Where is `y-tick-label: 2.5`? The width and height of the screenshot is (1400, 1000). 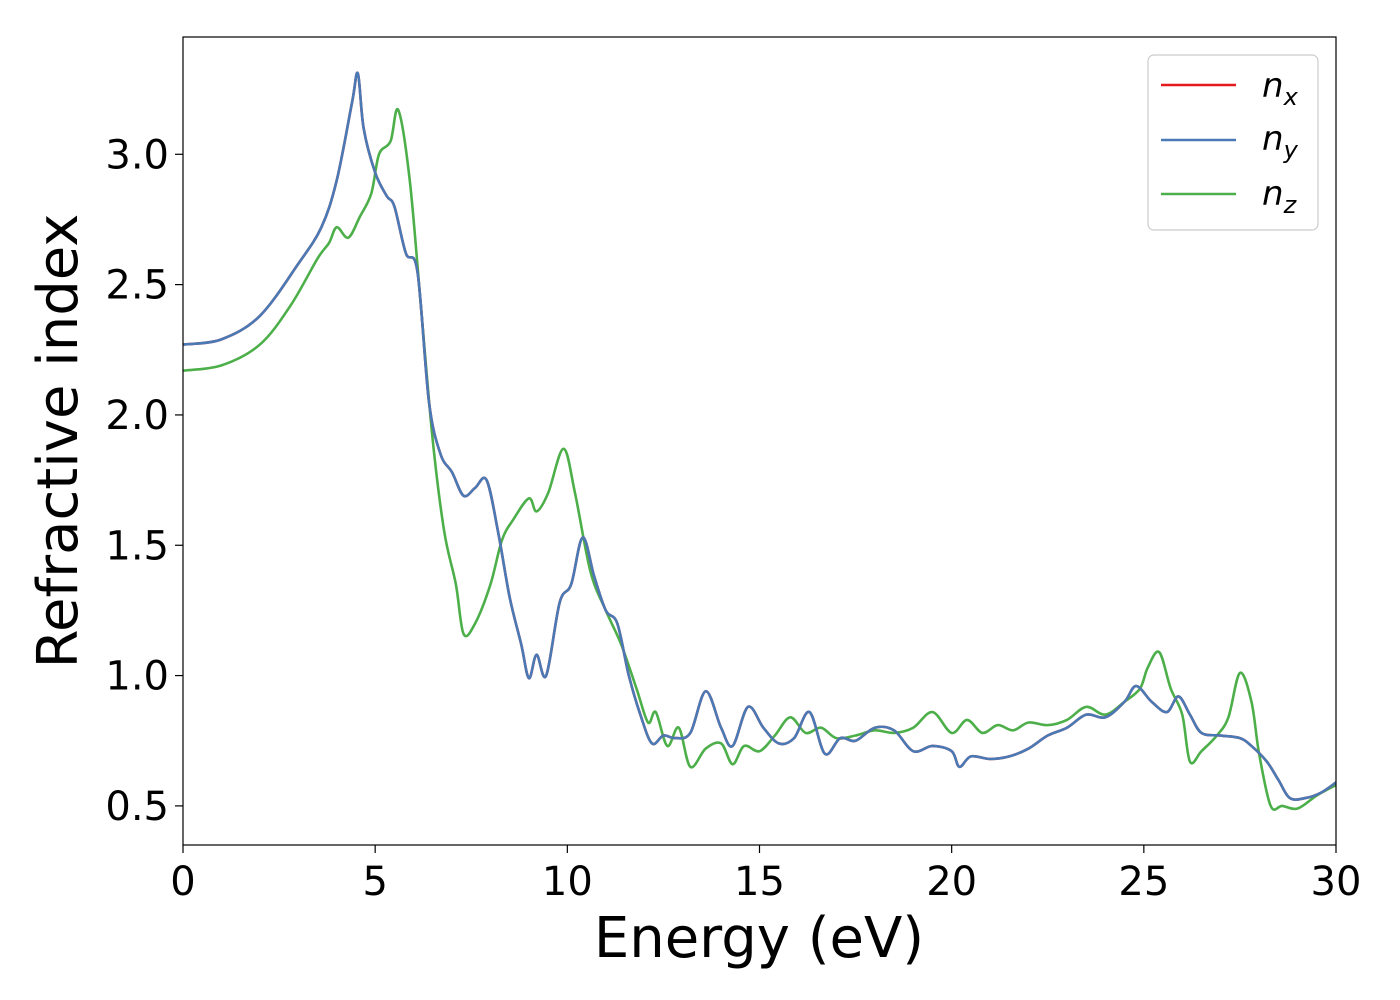 y-tick-label: 2.5 is located at coordinates (137, 286).